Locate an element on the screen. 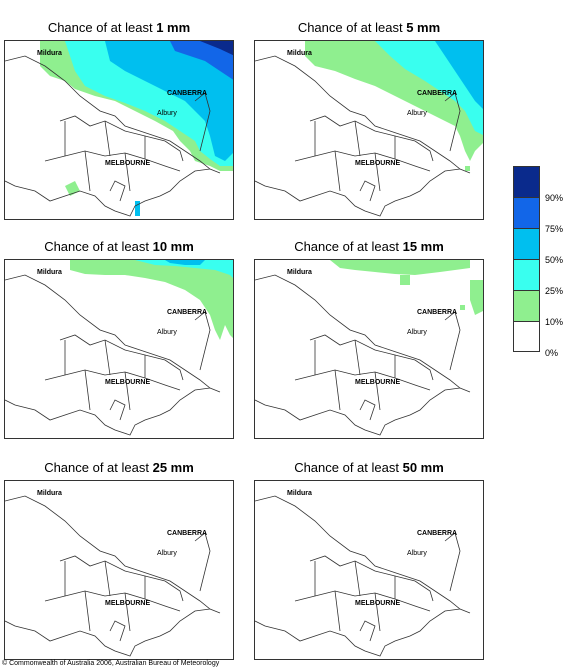 The width and height of the screenshot is (570, 671). panel-title: Chance of at least 1 mm is located at coordinates (119, 27).